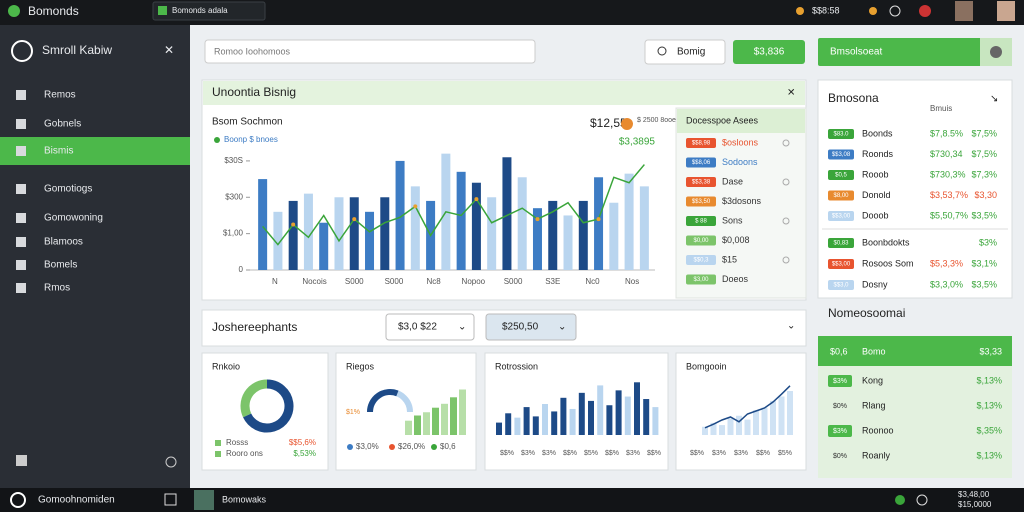 Image resolution: width=1024 pixels, height=517 pixels. Describe the element at coordinates (22, 51) in the screenshot. I see `logo` at that location.